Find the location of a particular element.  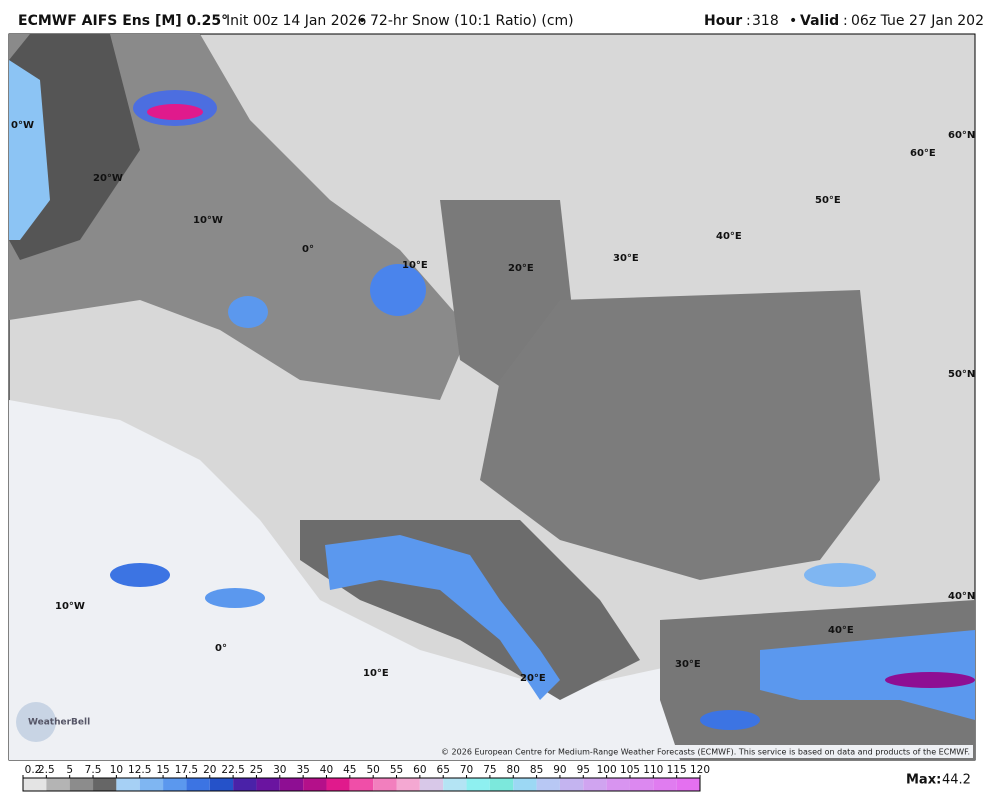

logo-globe is located at coordinates (36, 722).